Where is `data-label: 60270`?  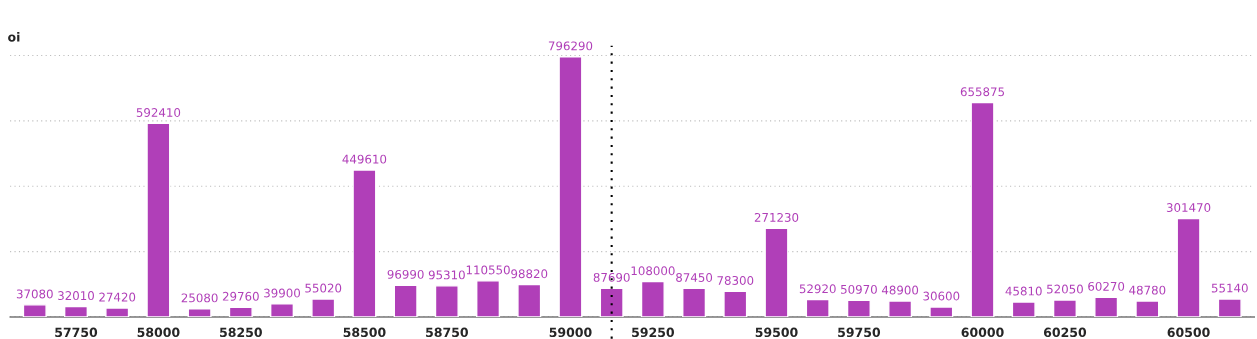
data-label: 60270 is located at coordinates (1106, 286).